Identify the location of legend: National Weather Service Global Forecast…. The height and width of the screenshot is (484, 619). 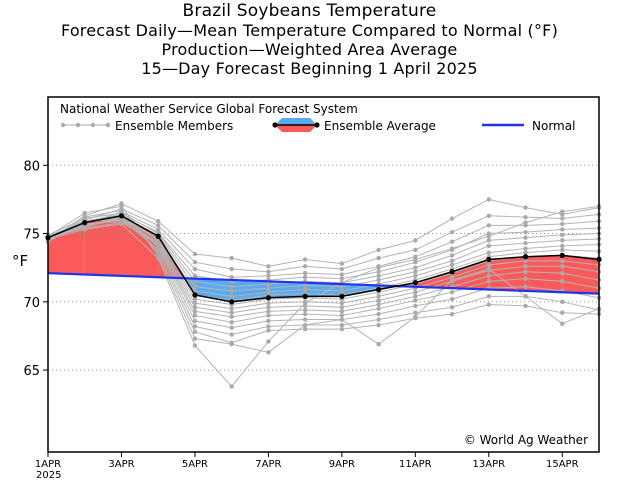
(317, 117).